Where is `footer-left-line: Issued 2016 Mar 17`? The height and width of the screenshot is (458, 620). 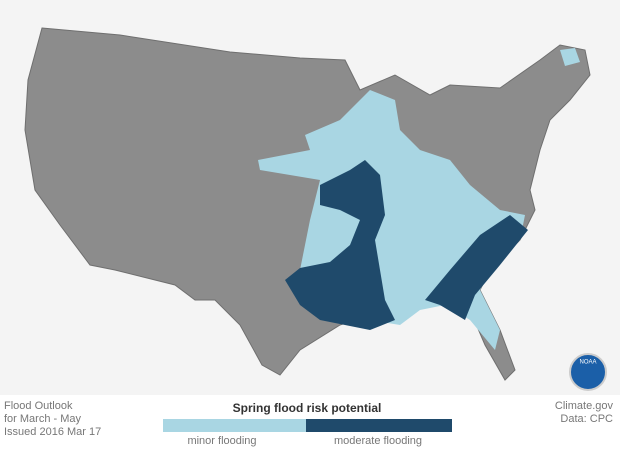 footer-left-line: Issued 2016 Mar 17 is located at coordinates (52, 432).